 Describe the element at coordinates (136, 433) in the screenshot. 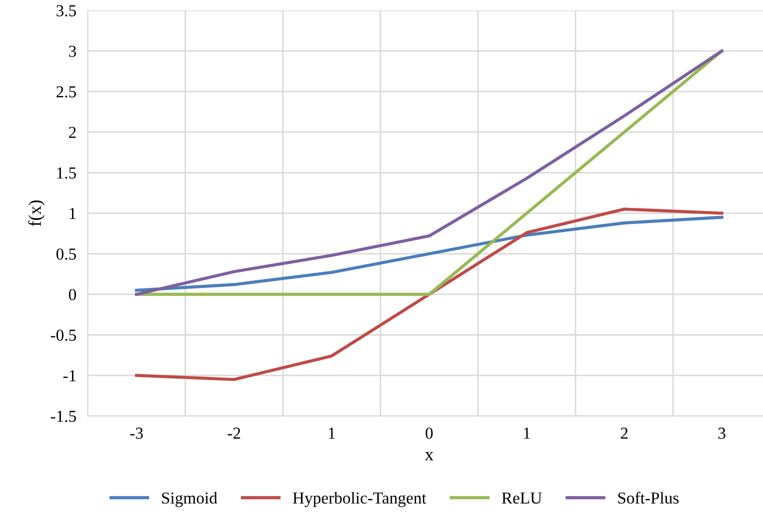

I see `x-tick-label: -3` at that location.